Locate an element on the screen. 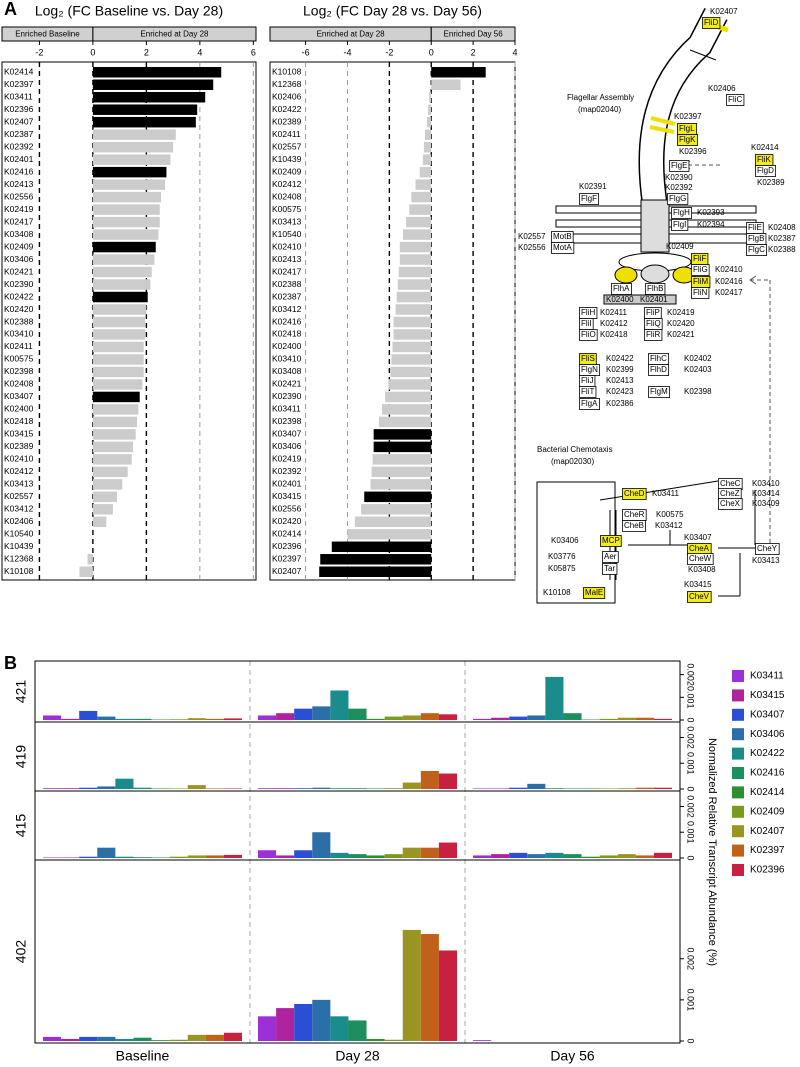  gene-label: FliC is located at coordinates (735, 99).